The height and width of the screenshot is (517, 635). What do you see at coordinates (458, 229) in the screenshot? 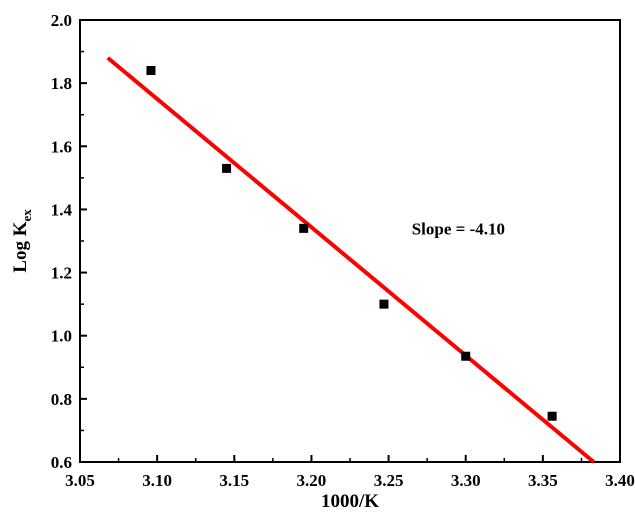
I see `slope-annotation: Slope = -4.10` at bounding box center [458, 229].